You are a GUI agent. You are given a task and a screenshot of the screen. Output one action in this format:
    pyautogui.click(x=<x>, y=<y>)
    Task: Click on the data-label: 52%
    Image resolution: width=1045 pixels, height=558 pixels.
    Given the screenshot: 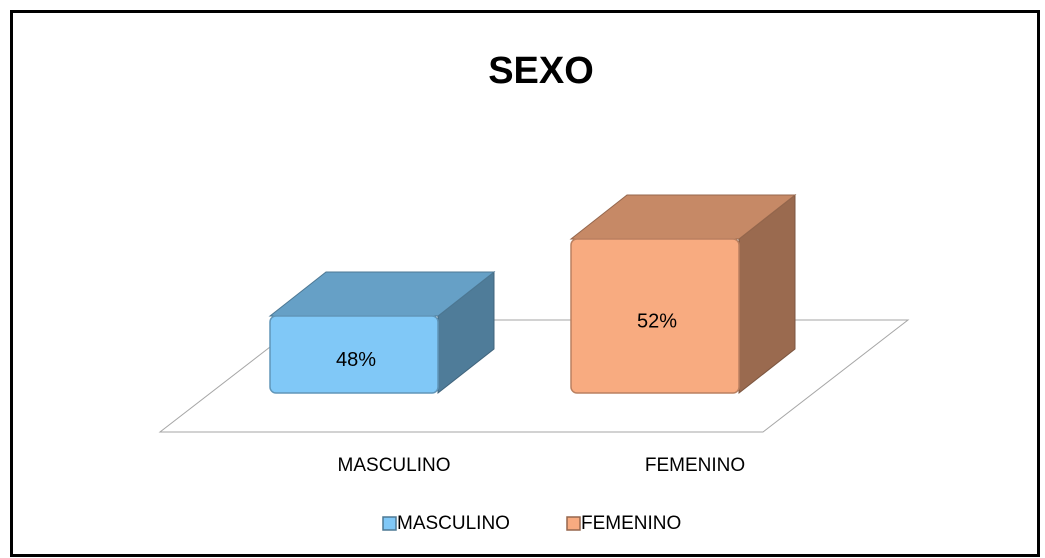 What is the action you would take?
    pyautogui.click(x=657, y=321)
    